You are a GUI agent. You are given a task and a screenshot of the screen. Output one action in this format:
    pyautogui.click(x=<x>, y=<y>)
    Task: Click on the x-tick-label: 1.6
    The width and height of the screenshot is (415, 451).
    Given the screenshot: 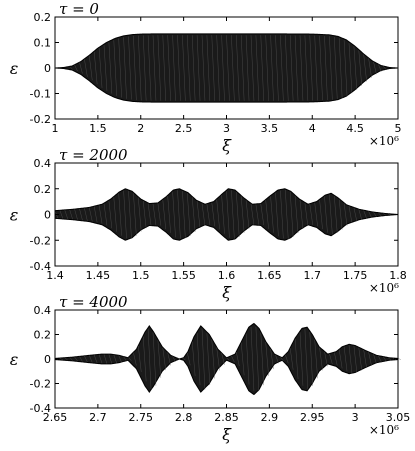 What is the action you would take?
    pyautogui.click(x=227, y=275)
    